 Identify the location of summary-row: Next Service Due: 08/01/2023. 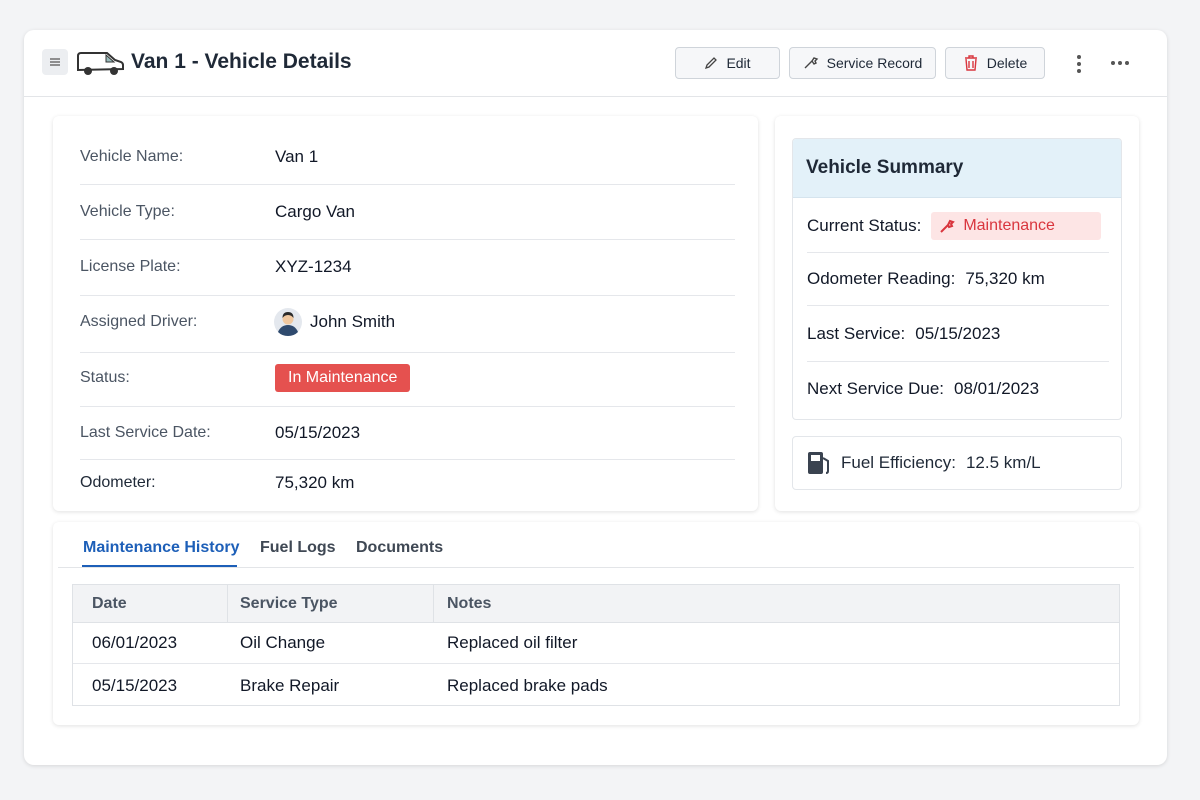
(923, 389).